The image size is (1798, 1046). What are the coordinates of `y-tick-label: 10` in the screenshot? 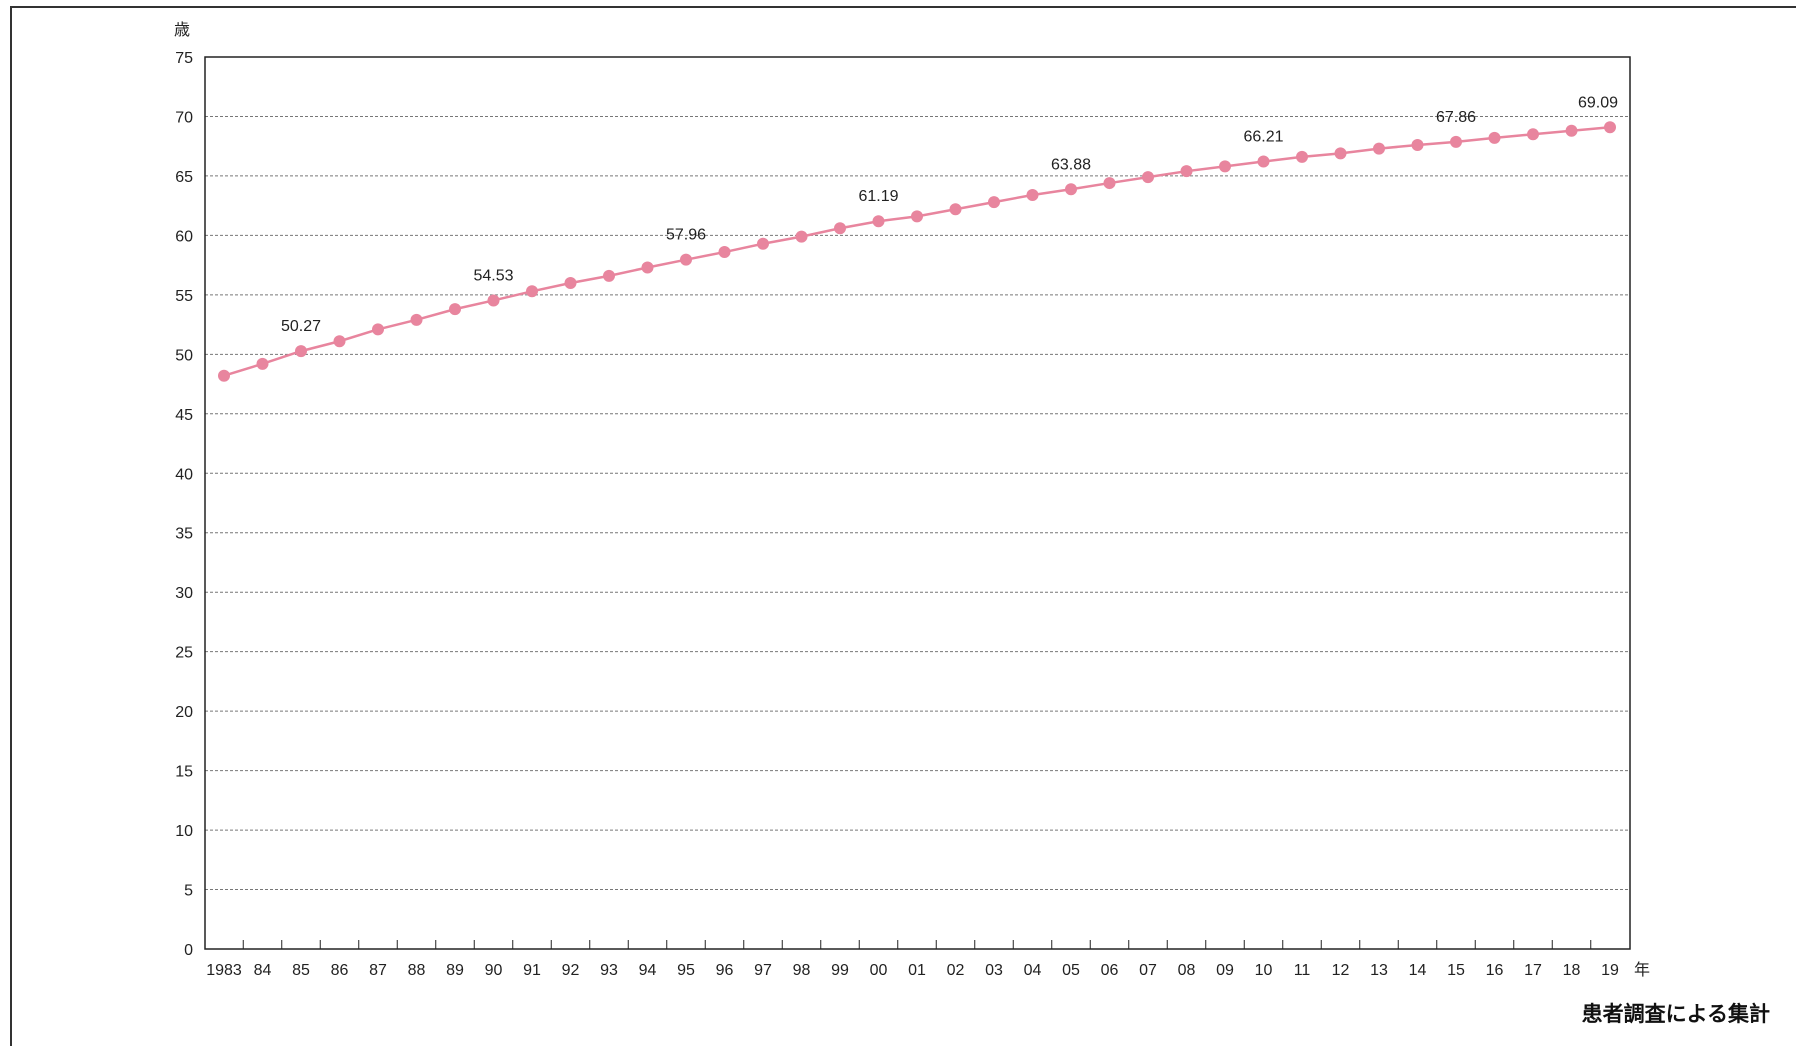 It's located at (184, 831).